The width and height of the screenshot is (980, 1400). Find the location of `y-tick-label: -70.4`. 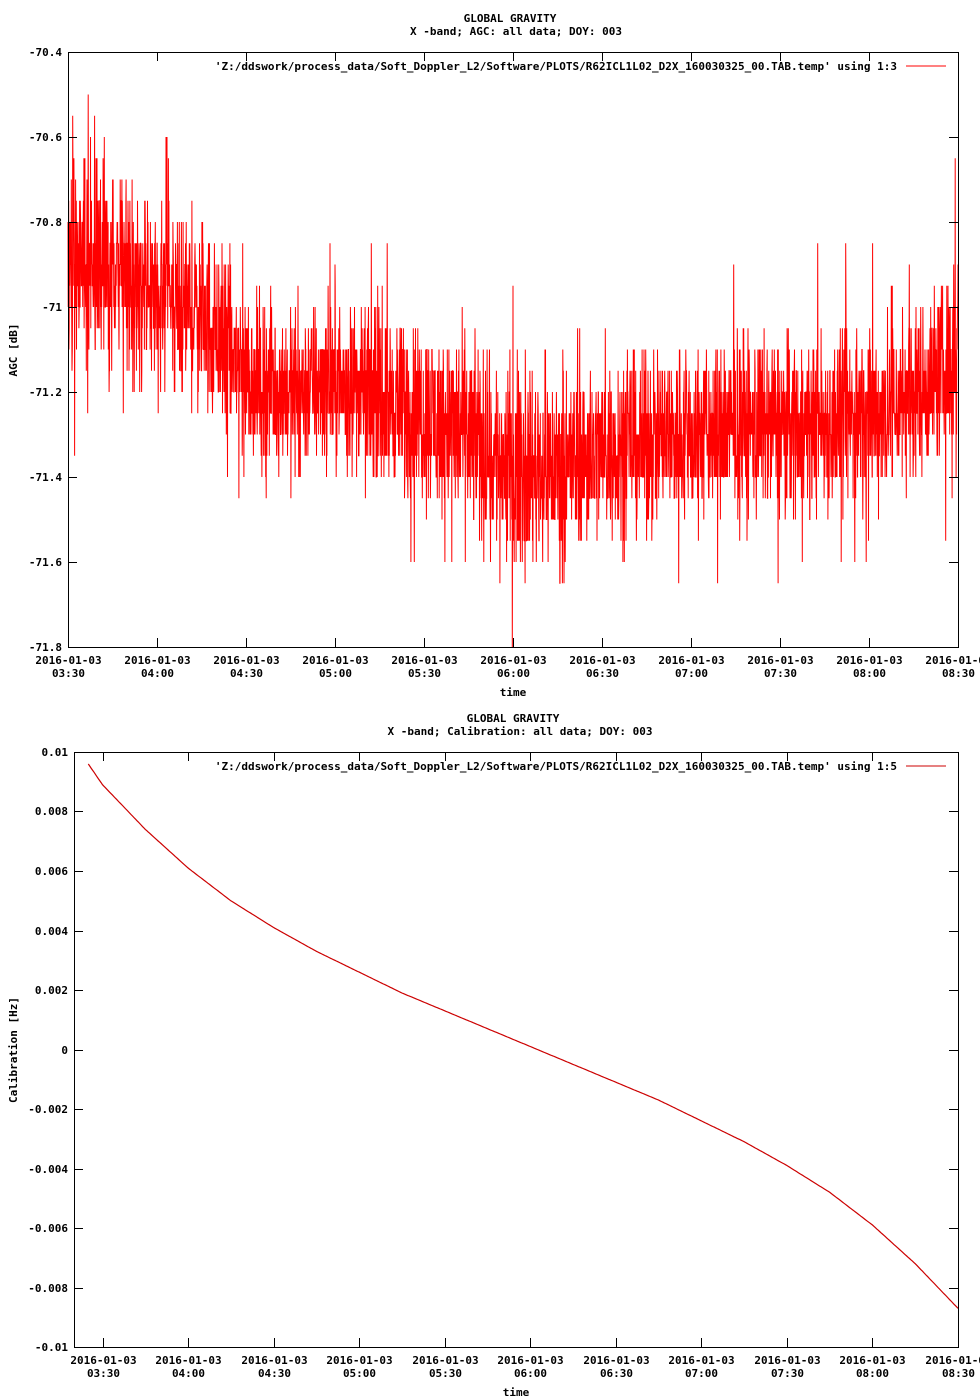

y-tick-label: -70.4 is located at coordinates (45, 52).